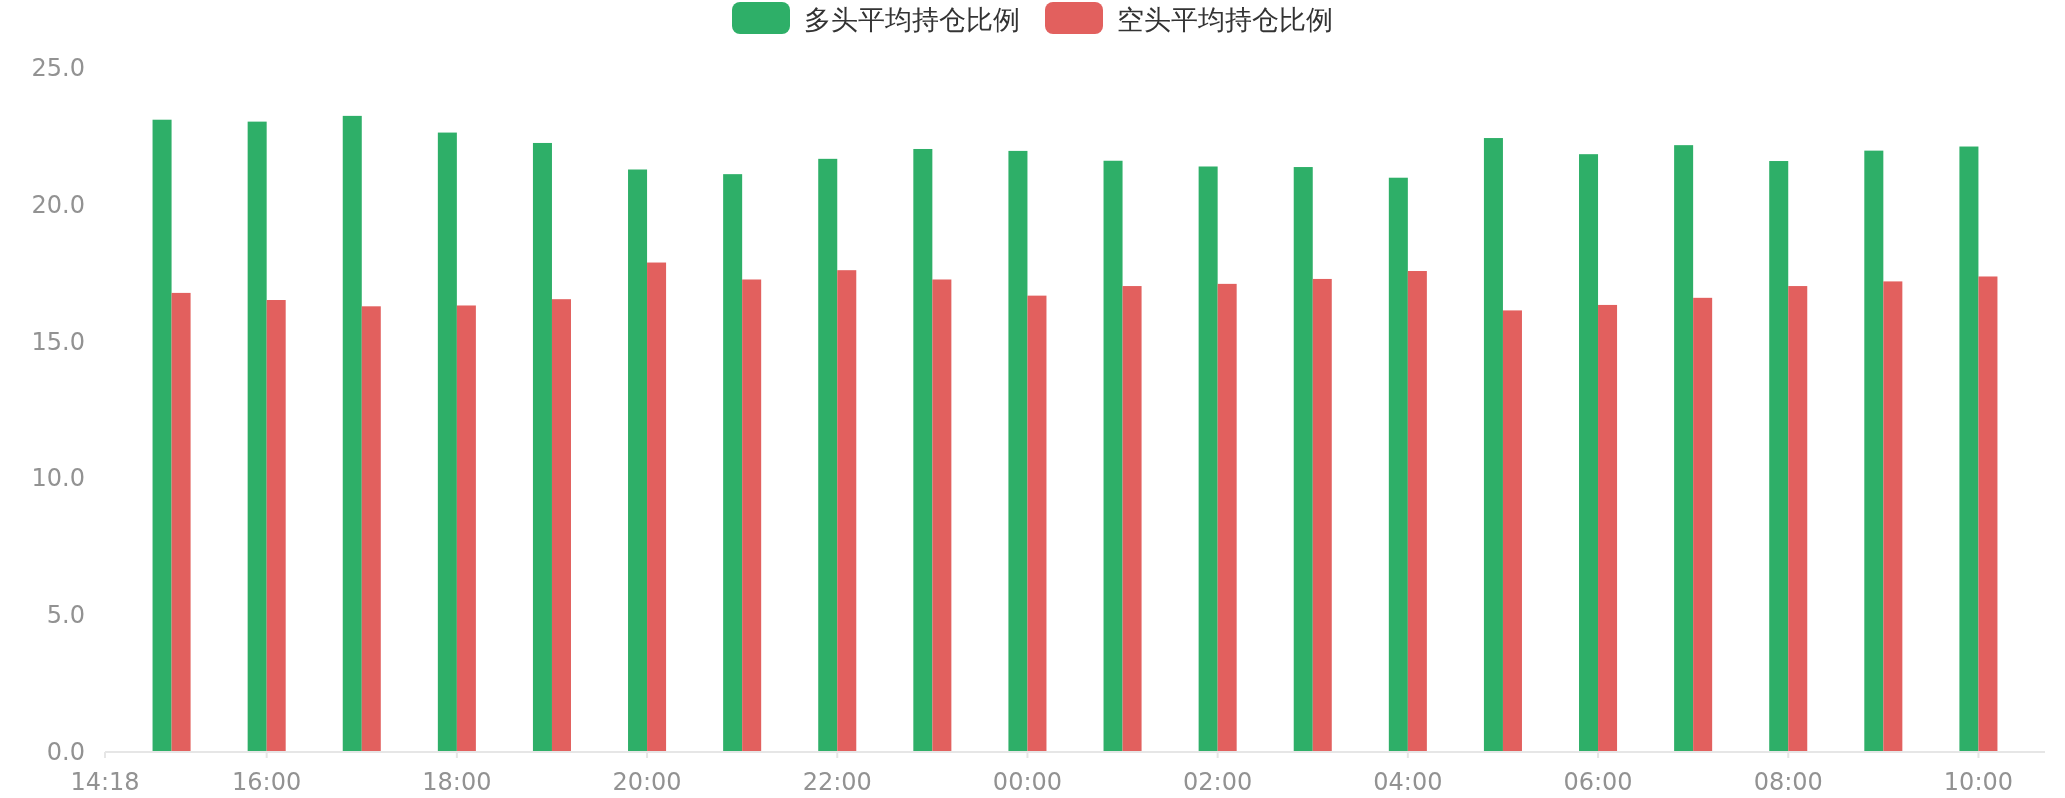 Image resolution: width=2065 pixels, height=798 pixels. I want to click on legend-label: 多头平均持仓比例, so click(912, 19).